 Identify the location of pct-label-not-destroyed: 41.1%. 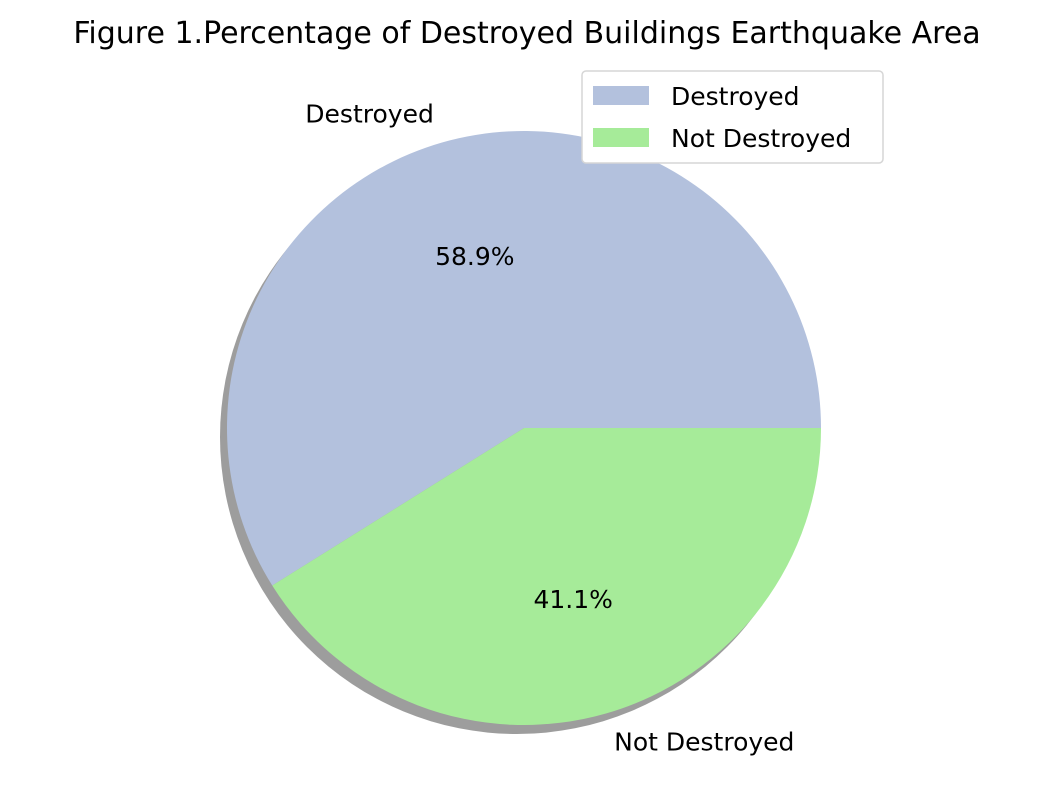
(572, 599).